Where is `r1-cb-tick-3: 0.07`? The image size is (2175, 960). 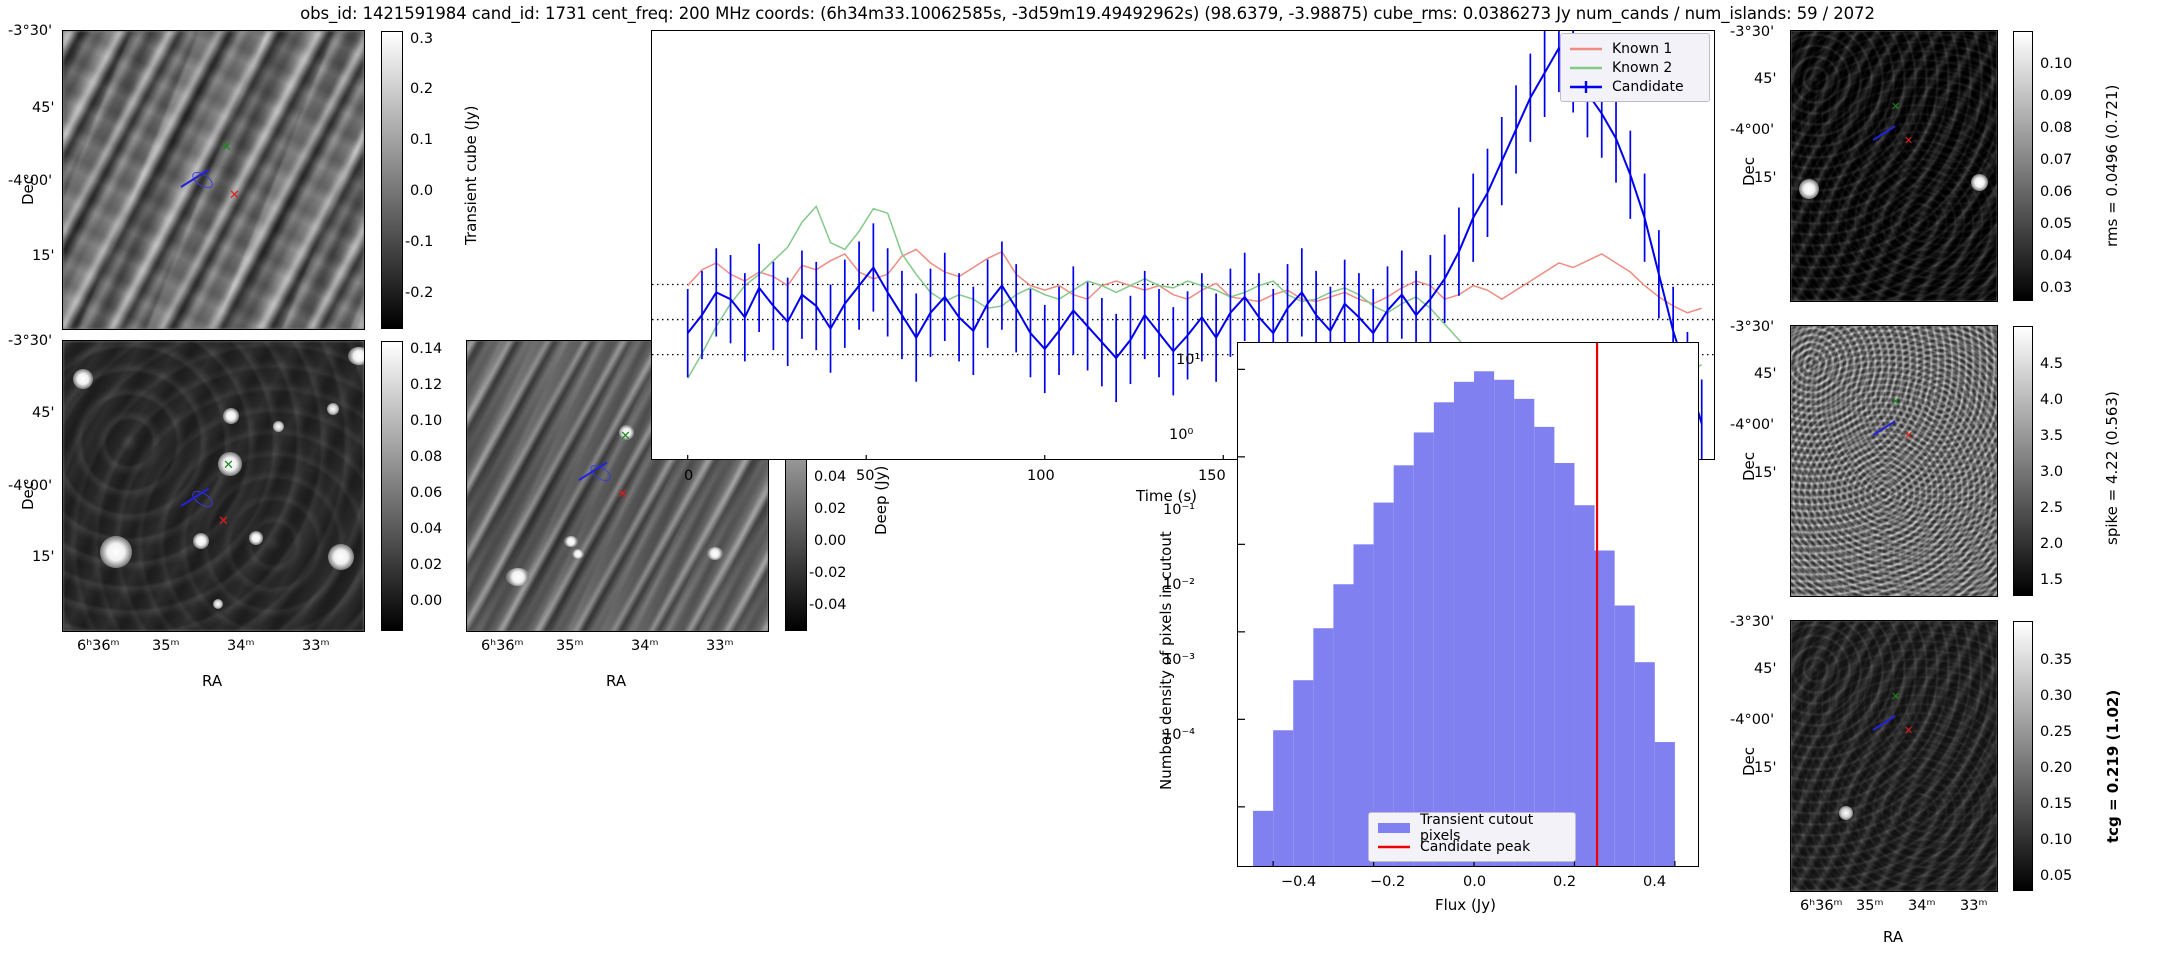 r1-cb-tick-3: 0.07 is located at coordinates (2056, 160).